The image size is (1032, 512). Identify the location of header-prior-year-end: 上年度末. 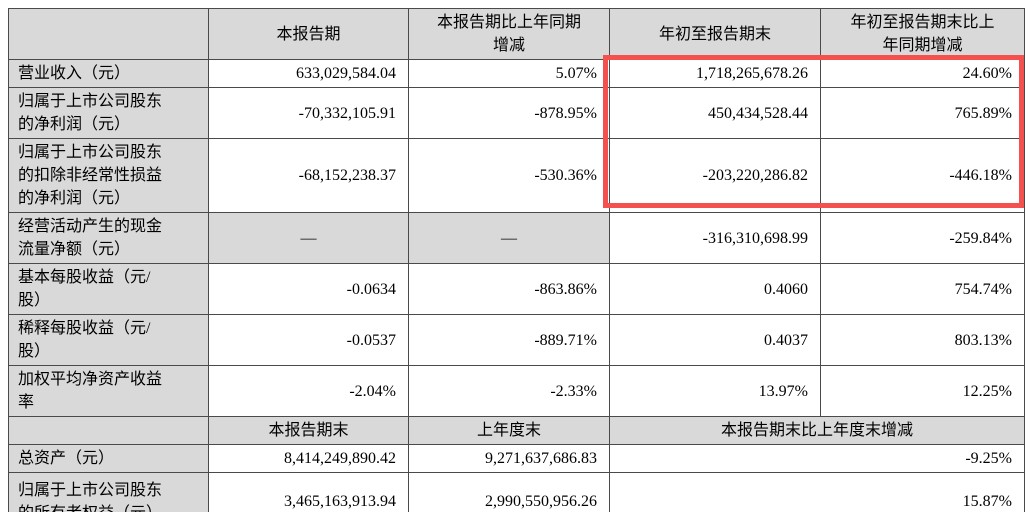
(509, 430).